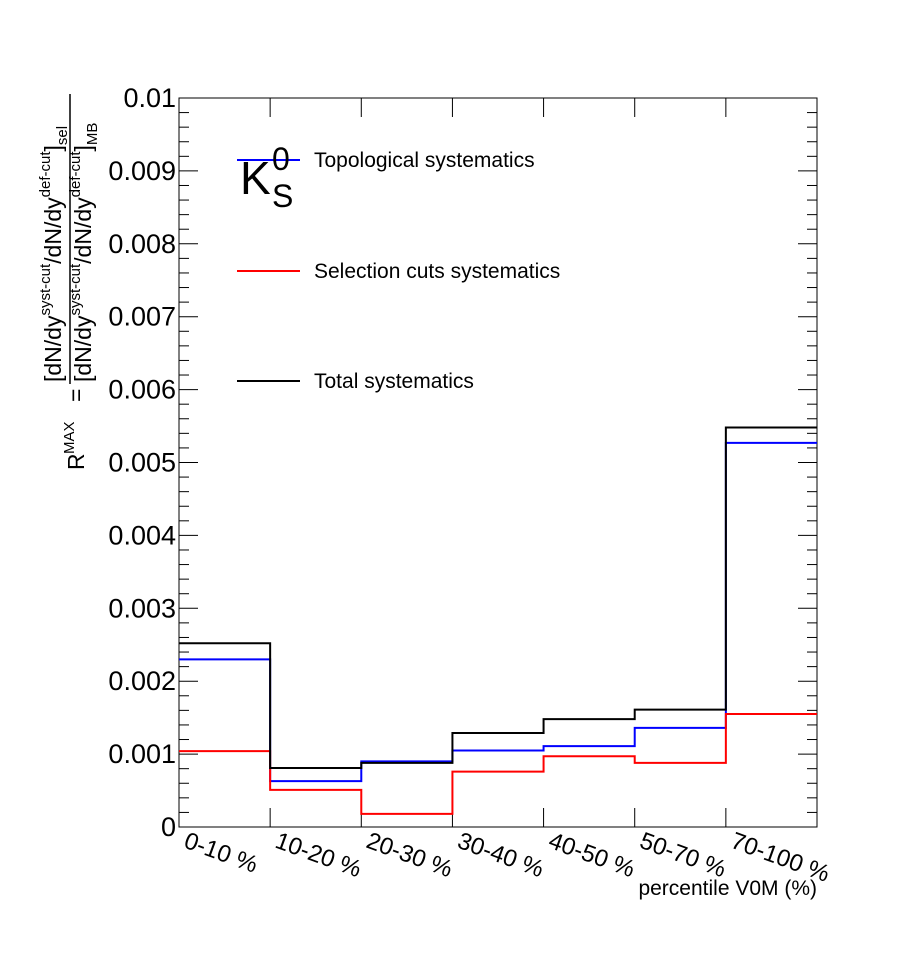  Describe the element at coordinates (142, 681) in the screenshot. I see `y-tick-label: 0.002` at that location.